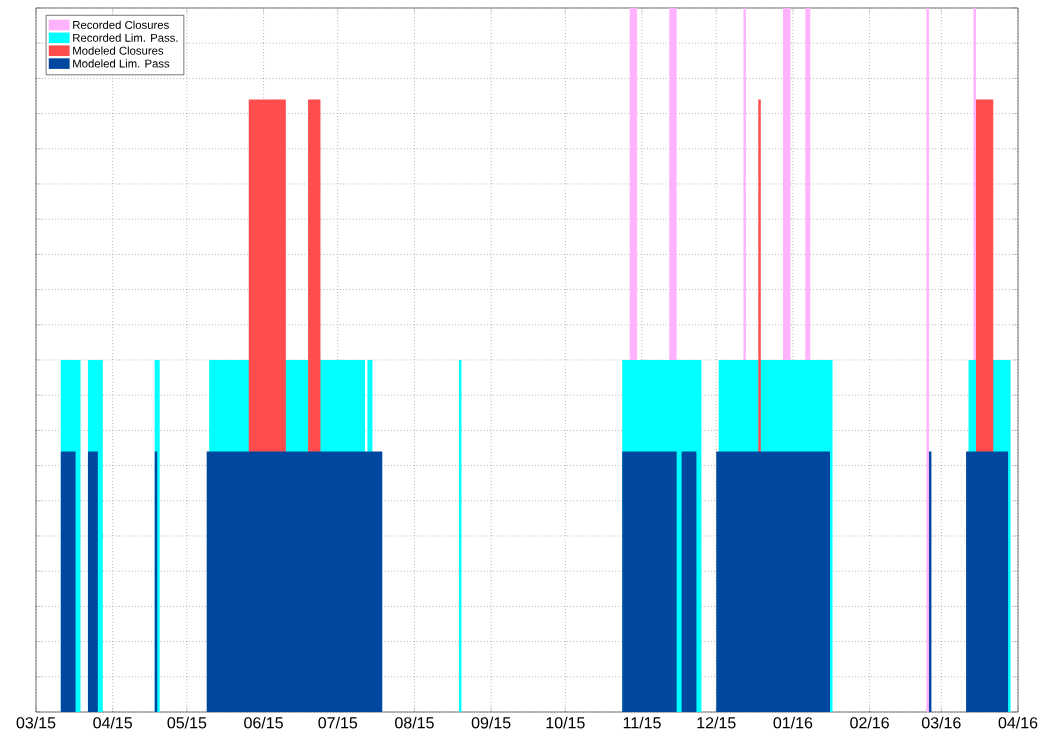  What do you see at coordinates (941, 722) in the screenshot?
I see `x-tick-label: 03/16` at bounding box center [941, 722].